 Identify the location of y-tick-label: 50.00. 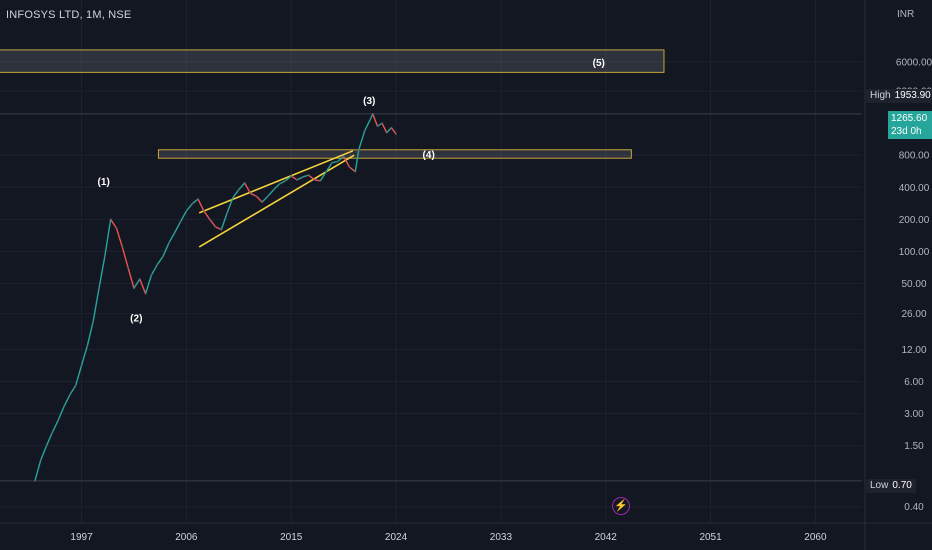
(913, 284).